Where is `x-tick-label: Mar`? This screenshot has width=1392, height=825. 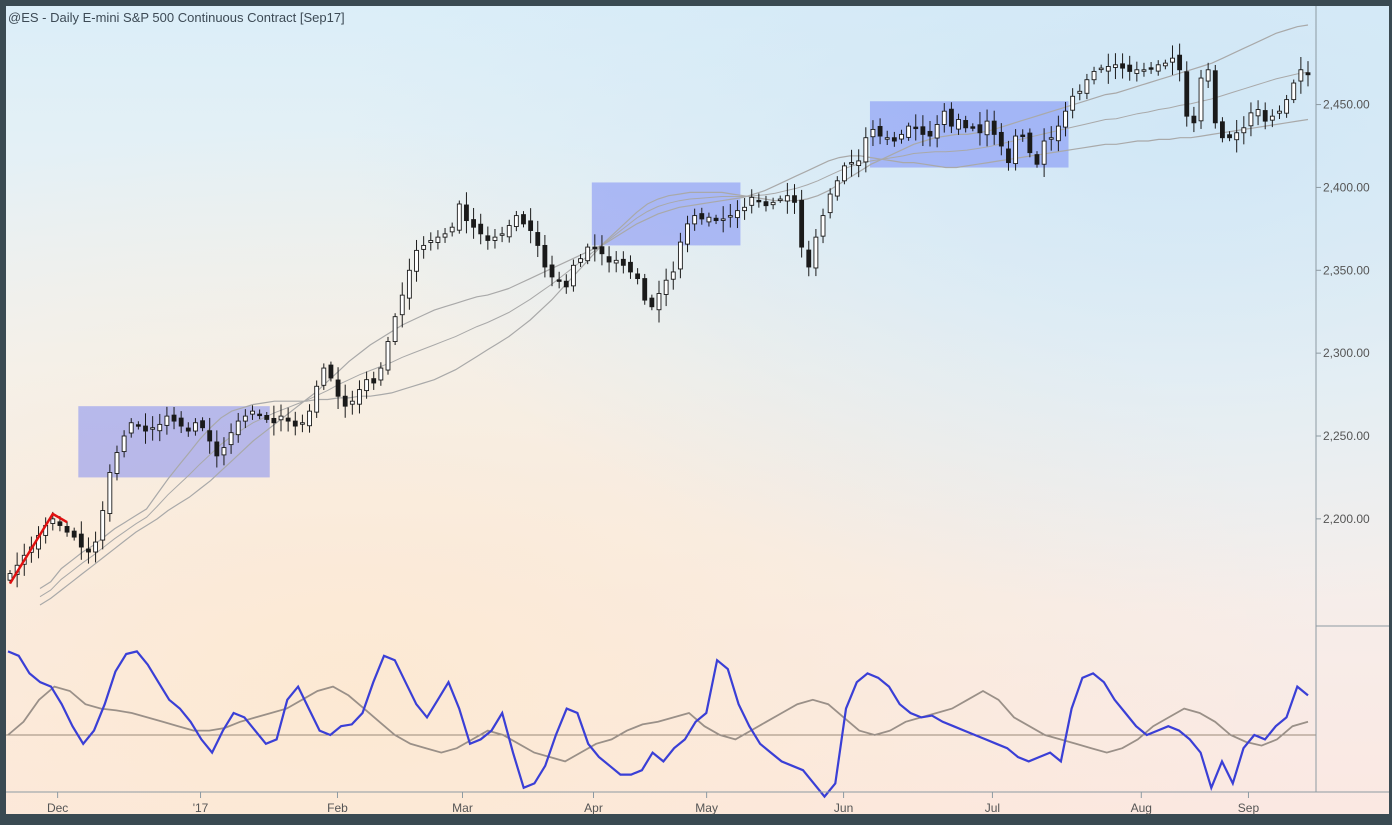 x-tick-label: Mar is located at coordinates (462, 808).